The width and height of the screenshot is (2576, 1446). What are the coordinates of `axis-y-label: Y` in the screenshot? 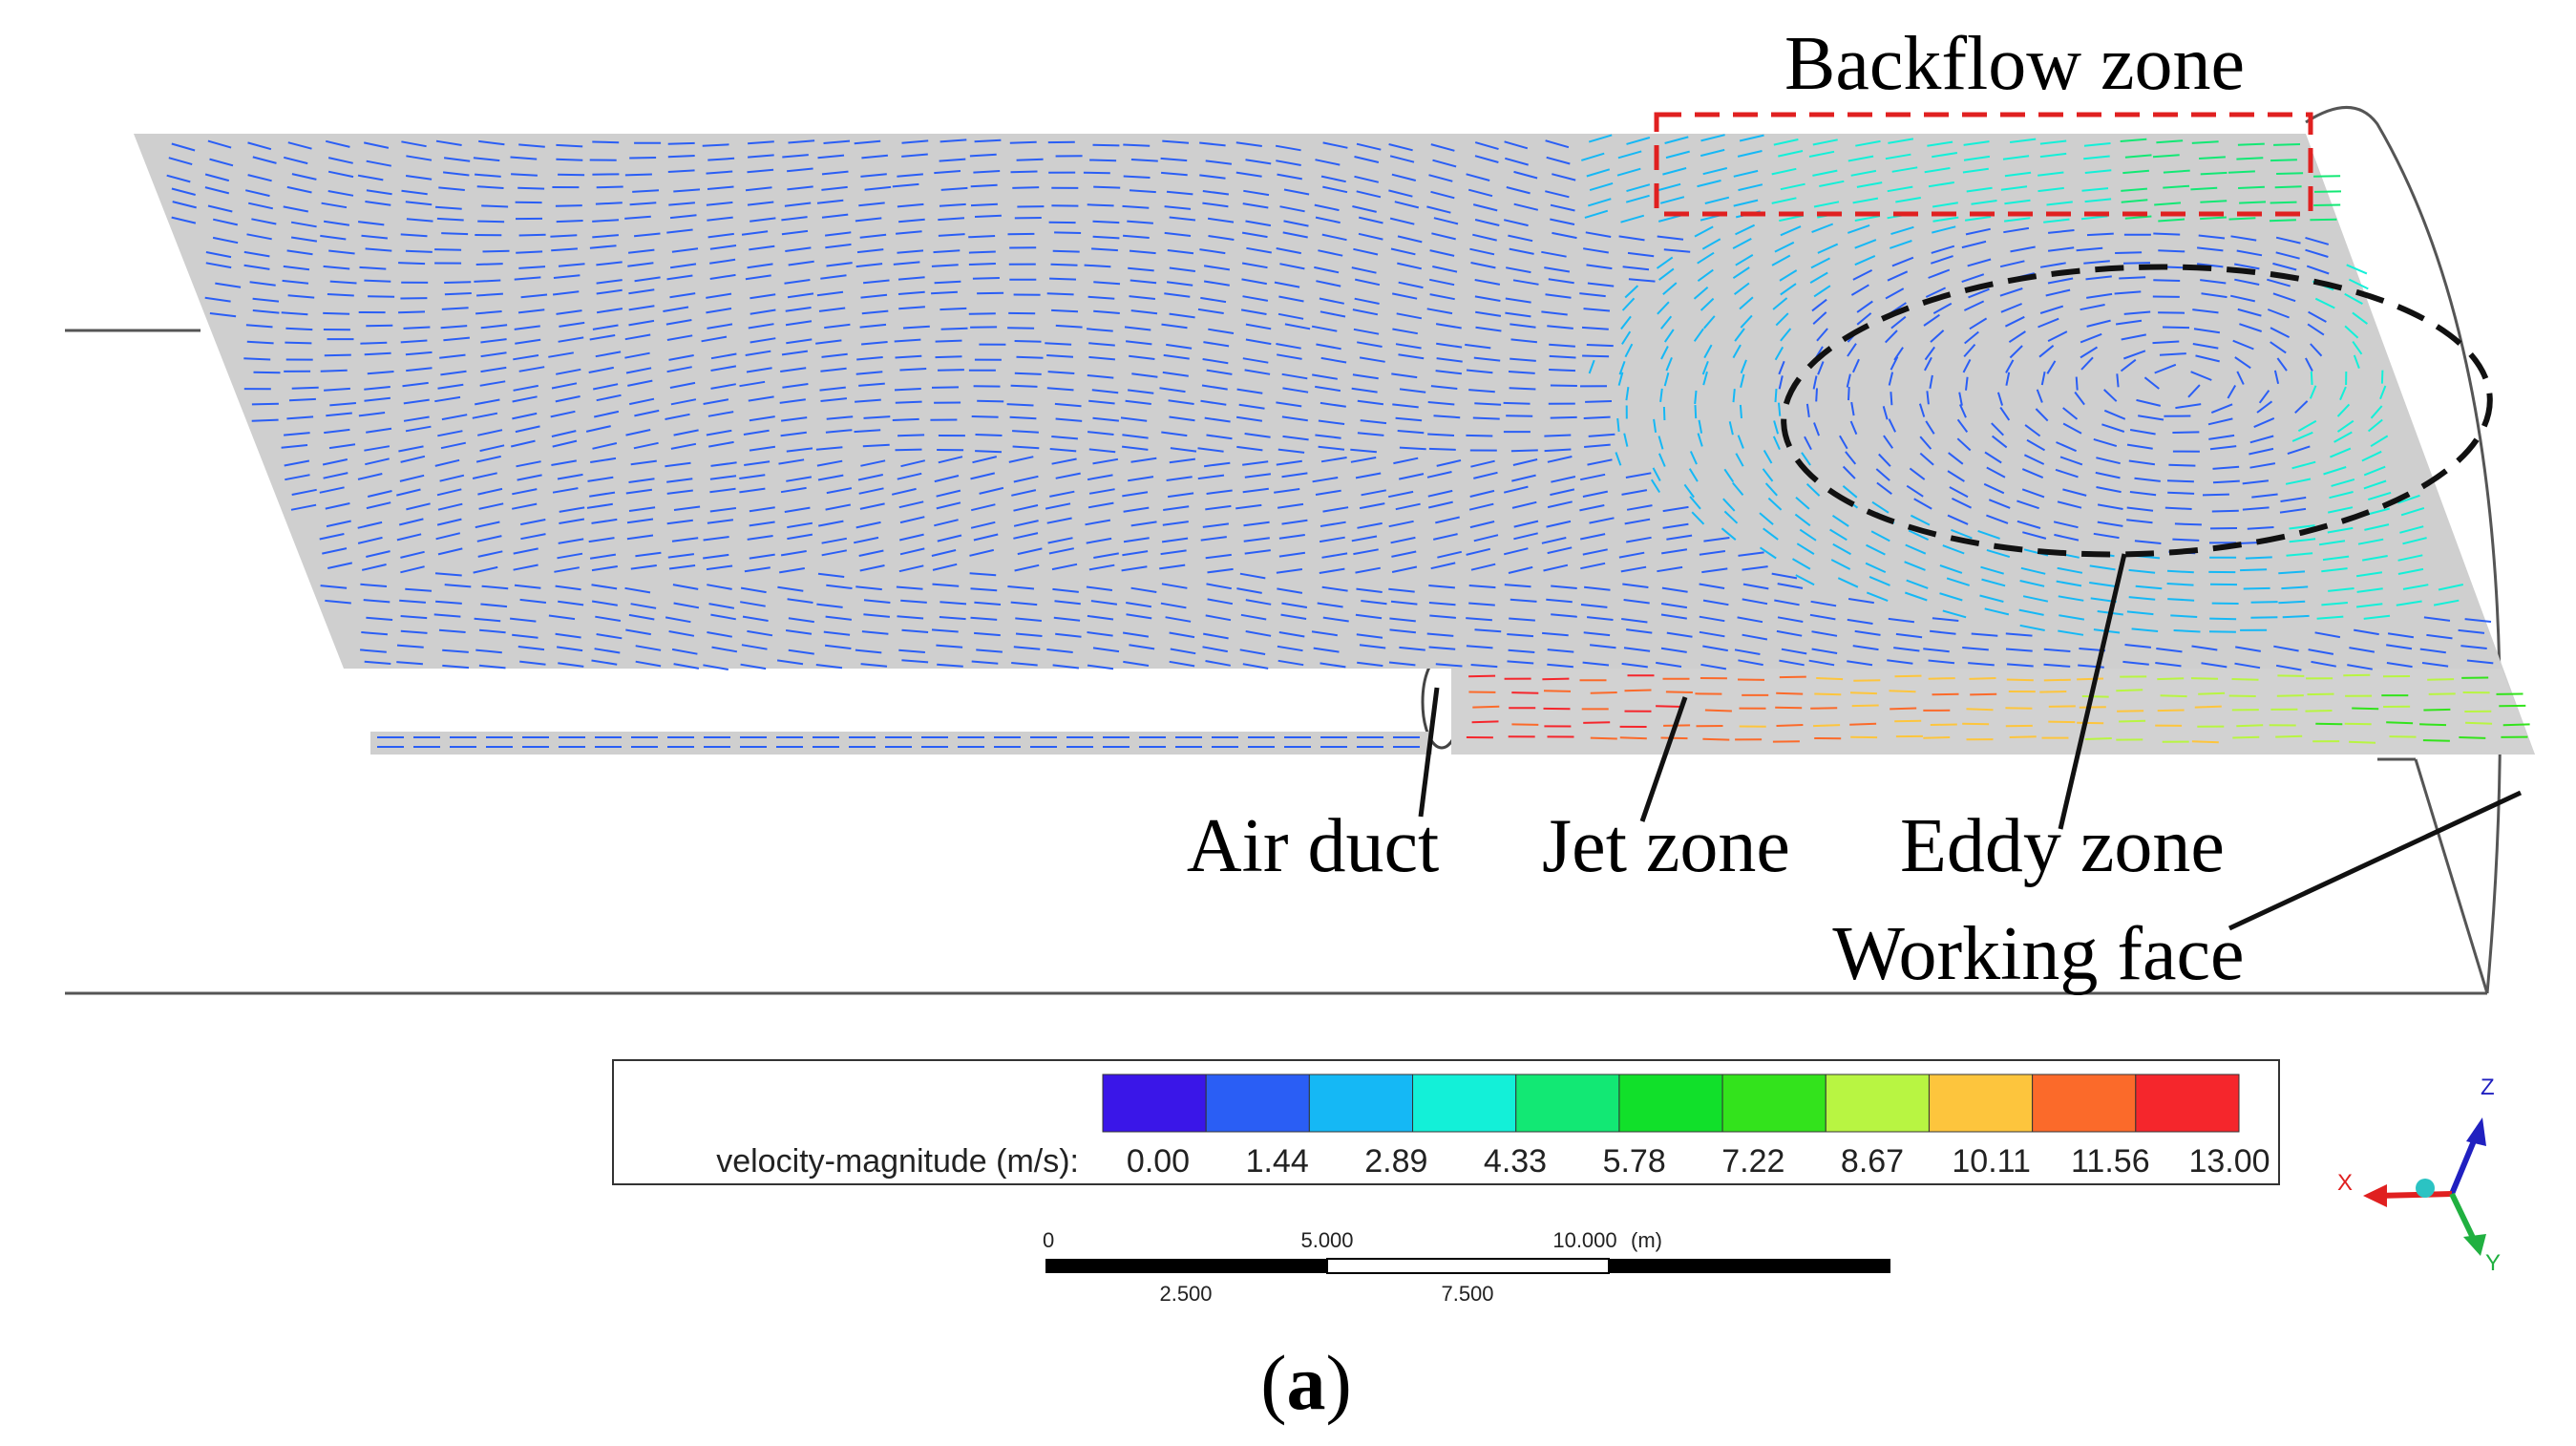 It's located at (2493, 1263).